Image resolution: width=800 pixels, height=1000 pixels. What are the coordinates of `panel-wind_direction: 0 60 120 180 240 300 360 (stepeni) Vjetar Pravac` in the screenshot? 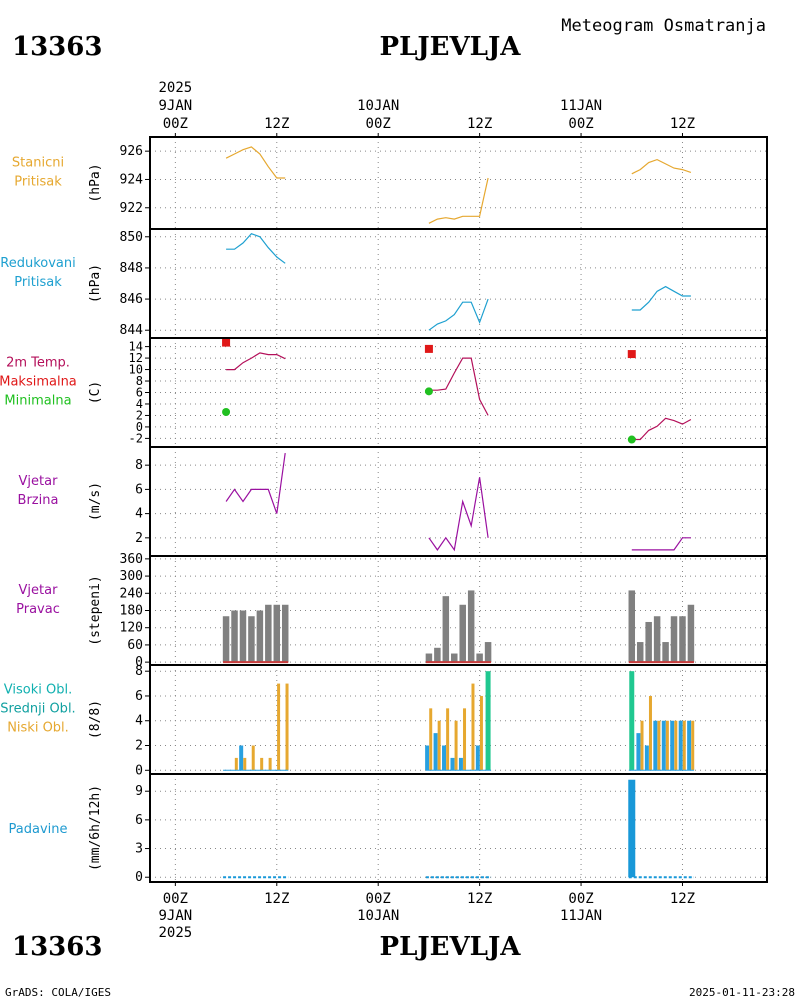 It's located at (392, 611).